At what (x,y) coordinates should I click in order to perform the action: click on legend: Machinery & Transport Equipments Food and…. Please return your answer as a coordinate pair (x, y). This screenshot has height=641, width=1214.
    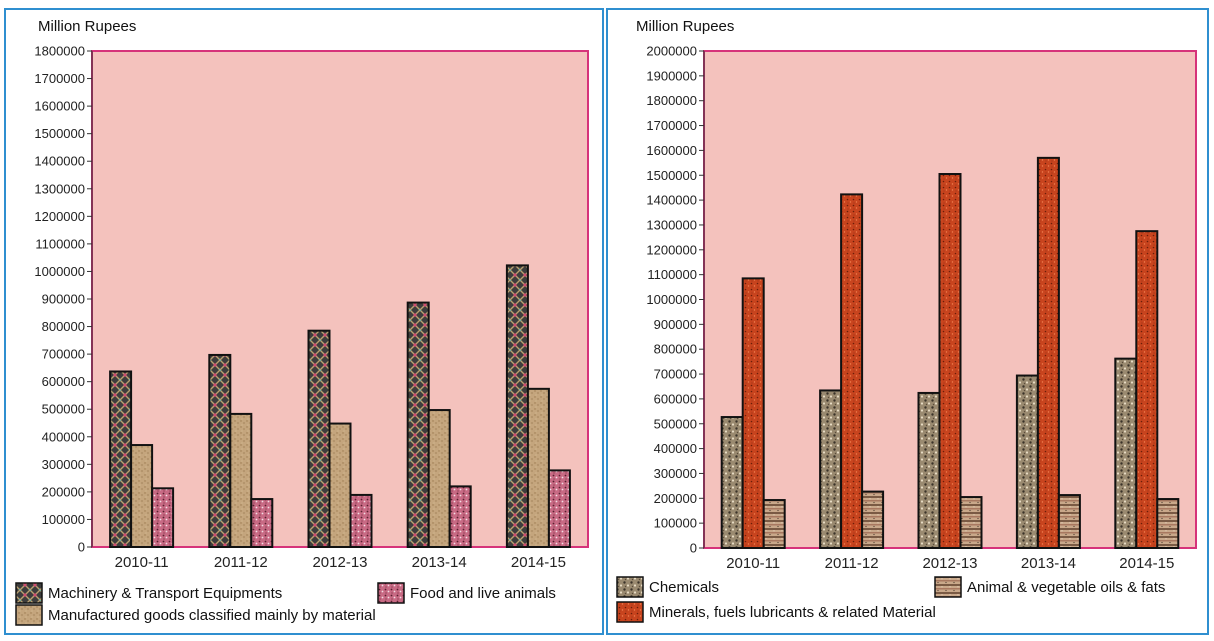
    Looking at the image, I should click on (285, 604).